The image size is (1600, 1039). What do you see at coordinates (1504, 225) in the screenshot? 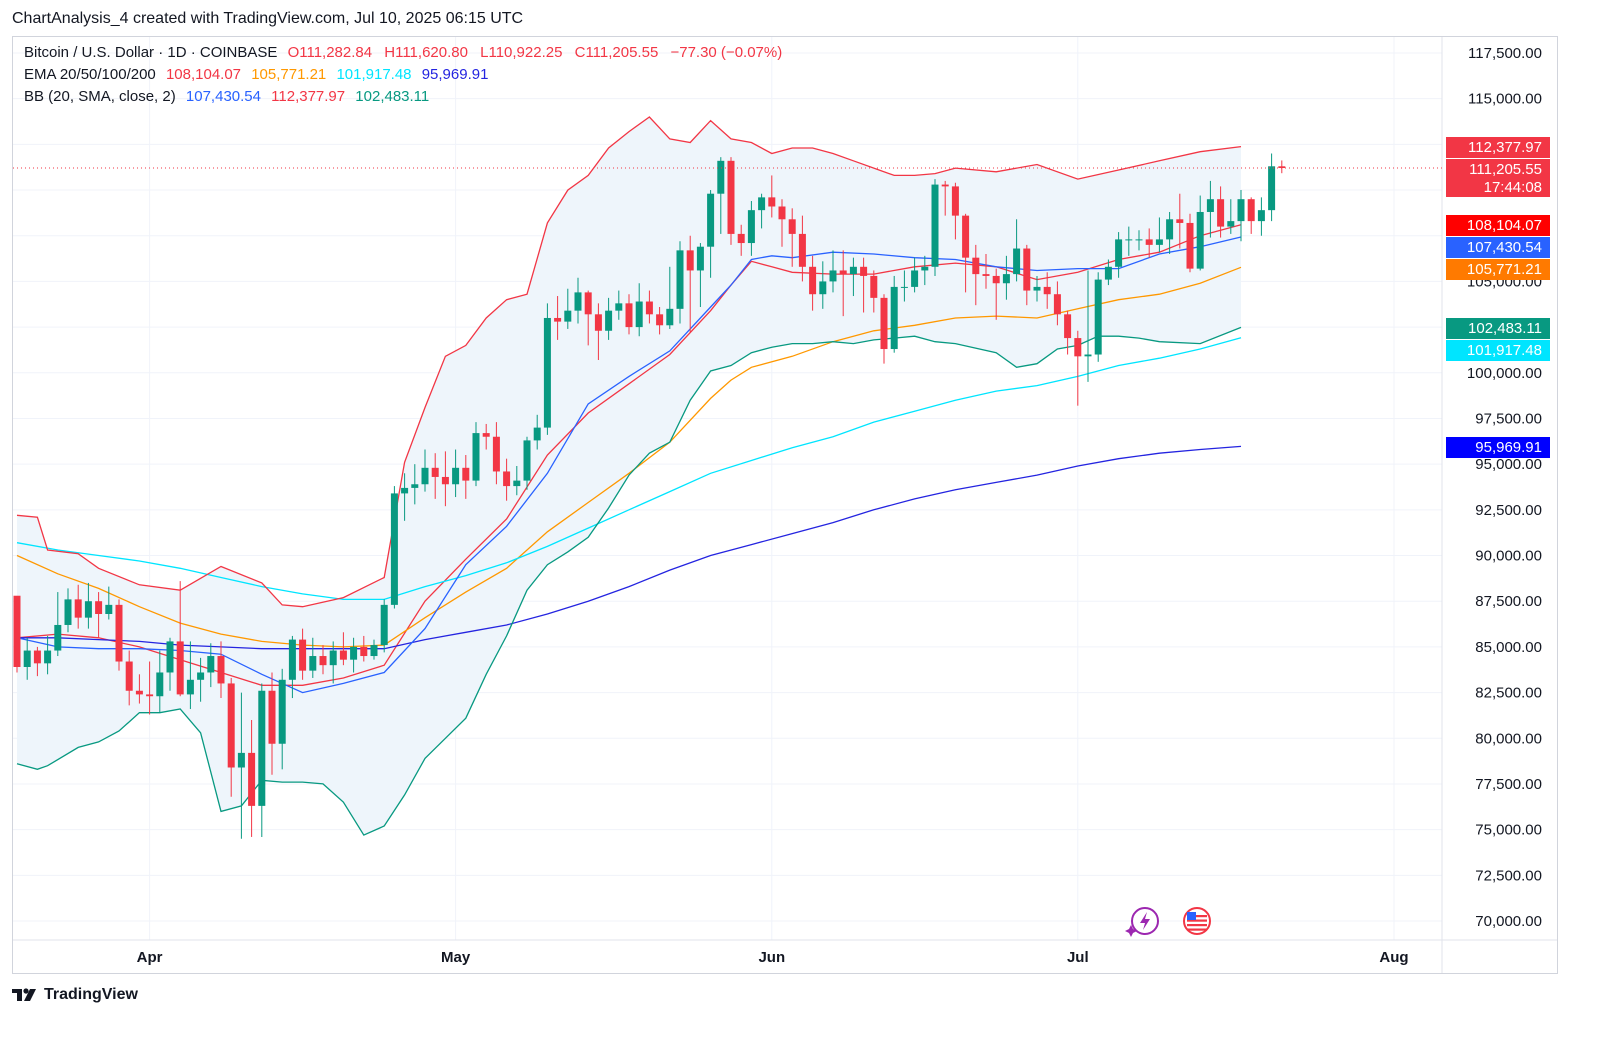
I see `price-badge-label: 108,104.07` at bounding box center [1504, 225].